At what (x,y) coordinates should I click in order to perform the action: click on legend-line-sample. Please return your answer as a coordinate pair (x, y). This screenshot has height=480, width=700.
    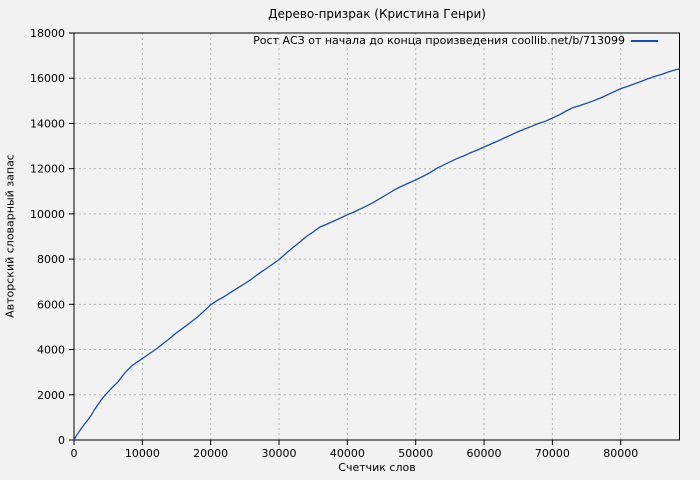
    Looking at the image, I should click on (644, 40).